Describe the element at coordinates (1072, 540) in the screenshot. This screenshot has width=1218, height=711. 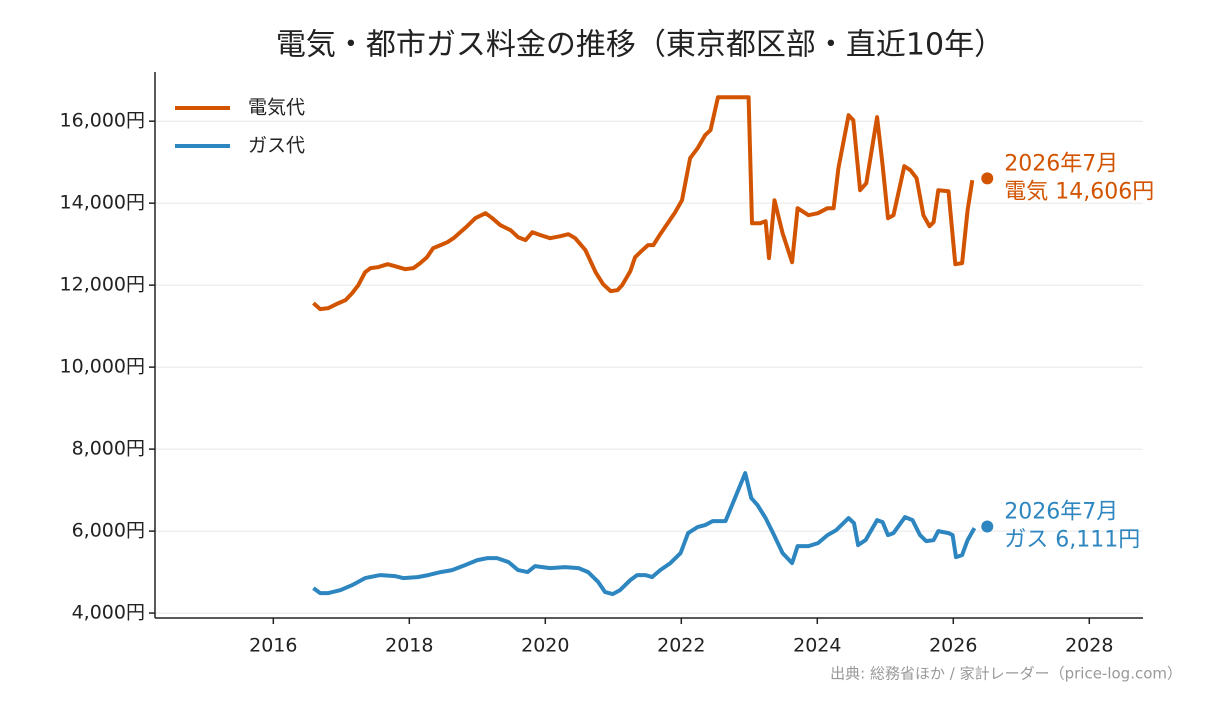
I see `end-value-label: ガス 6,111円` at that location.